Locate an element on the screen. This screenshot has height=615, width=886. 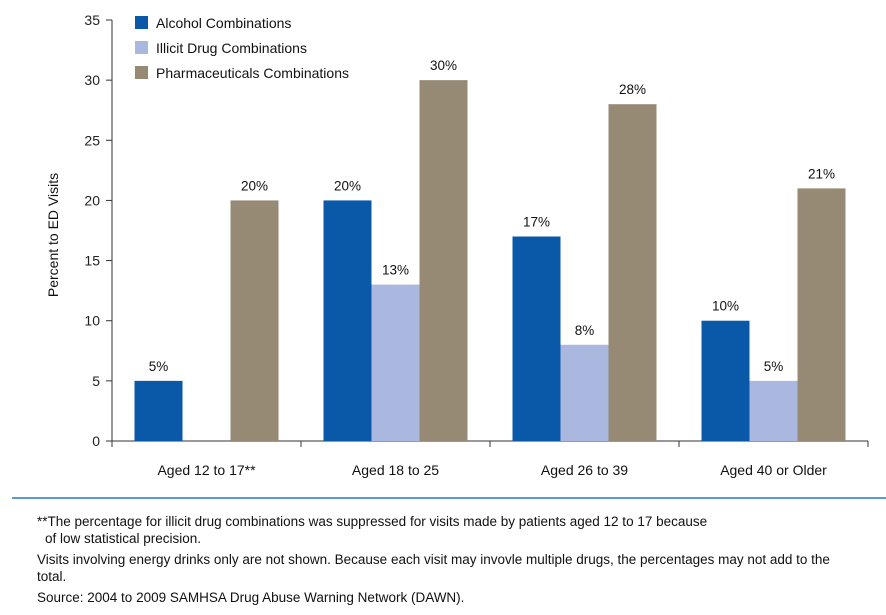
legend-label: Pharmaceuticals Combinations is located at coordinates (252, 73).